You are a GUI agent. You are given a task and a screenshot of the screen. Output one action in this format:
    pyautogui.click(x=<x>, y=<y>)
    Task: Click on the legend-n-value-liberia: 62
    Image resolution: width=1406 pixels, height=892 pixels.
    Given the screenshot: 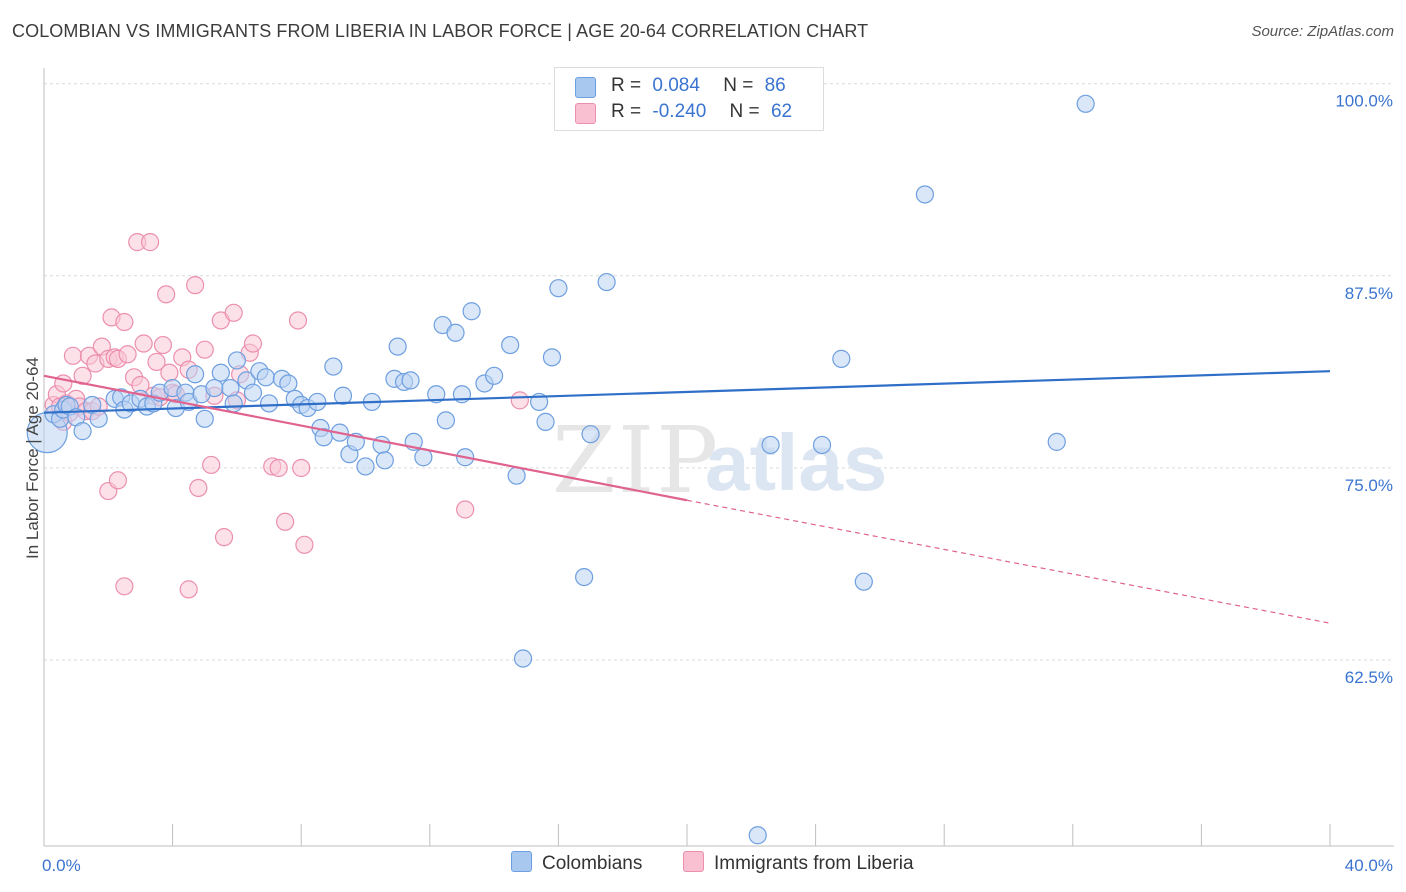 What is the action you would take?
    pyautogui.click(x=781, y=111)
    